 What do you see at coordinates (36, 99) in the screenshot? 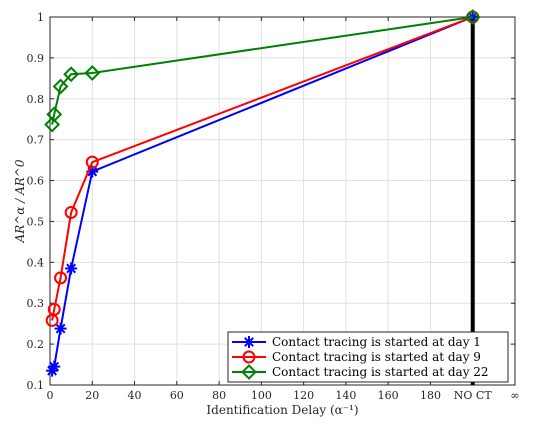
I see `y-tick-label: 0.8` at bounding box center [36, 99].